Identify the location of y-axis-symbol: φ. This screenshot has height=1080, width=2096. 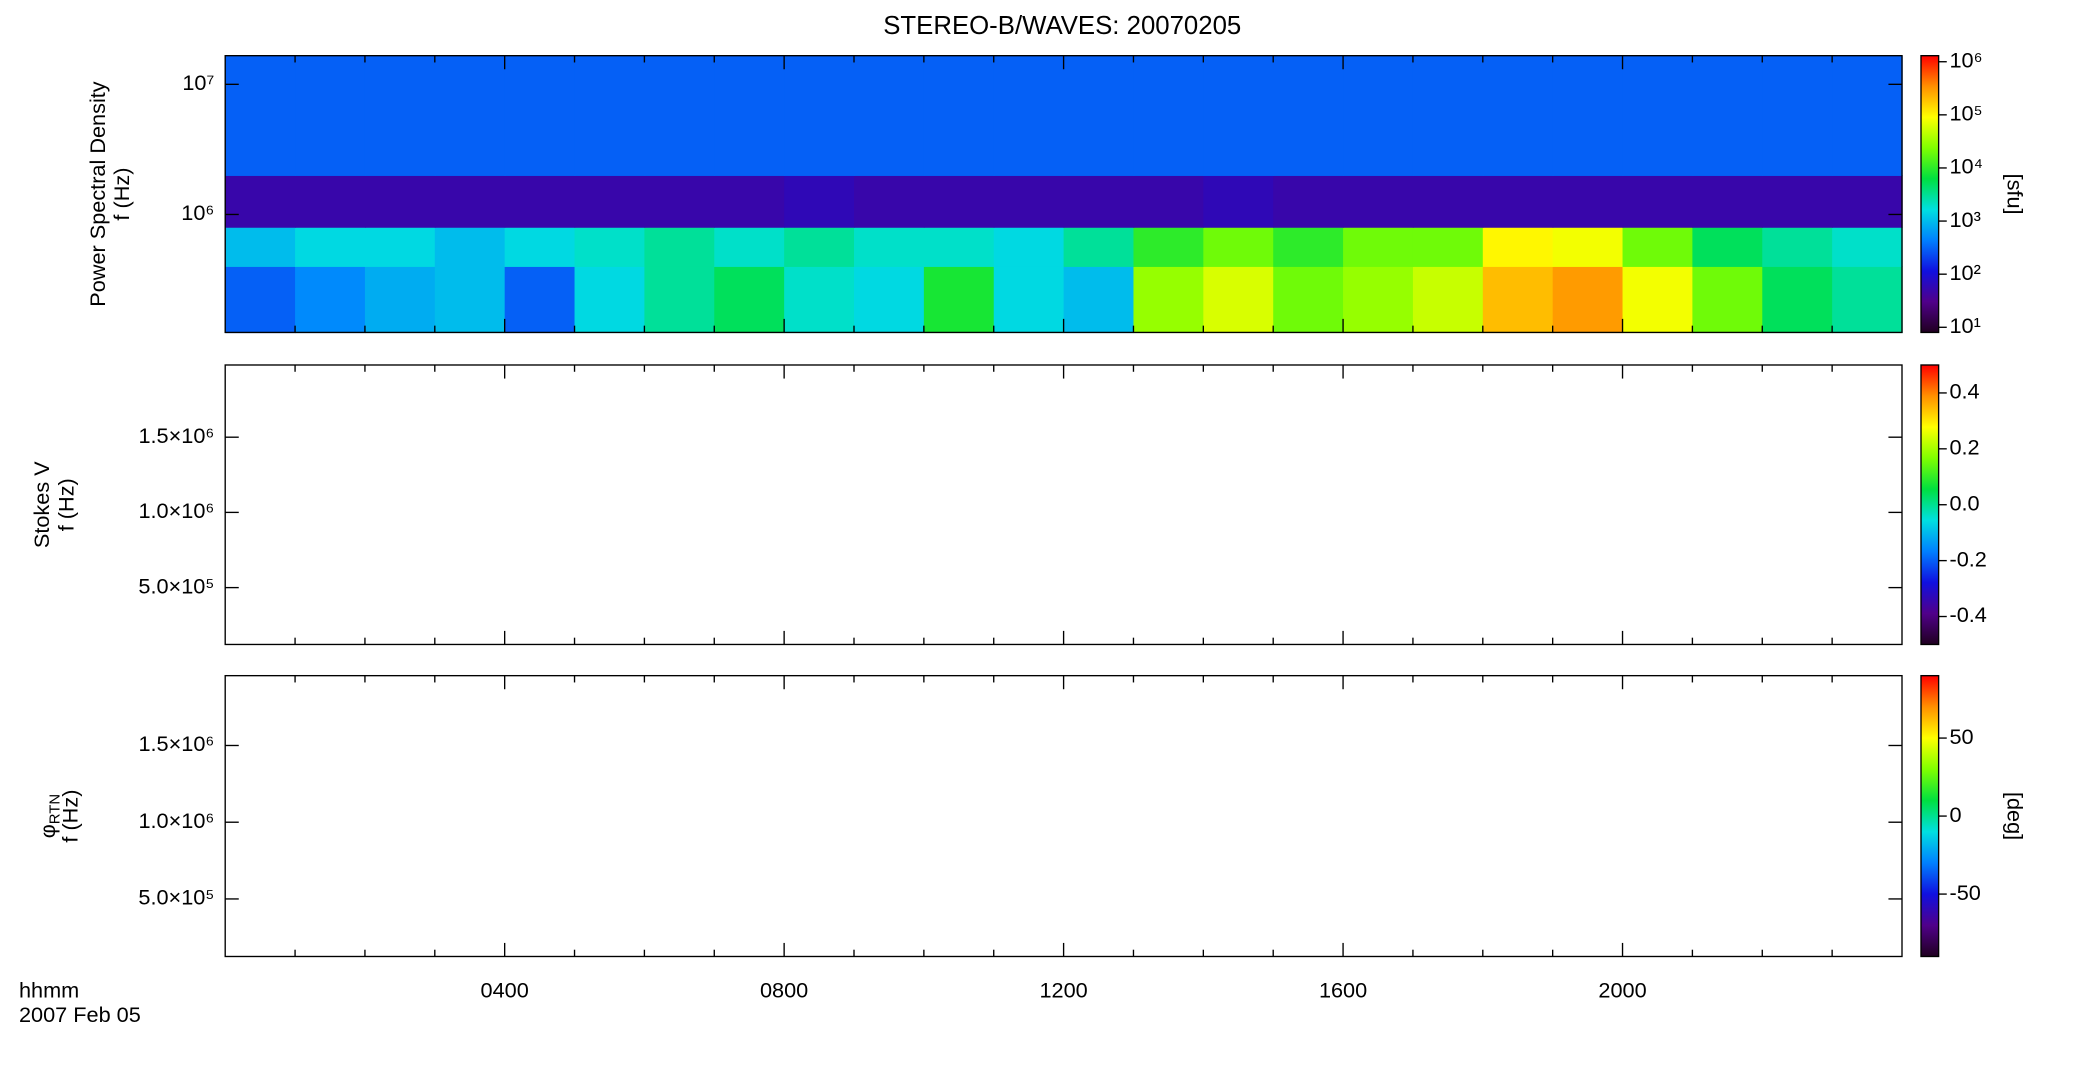
(47, 831).